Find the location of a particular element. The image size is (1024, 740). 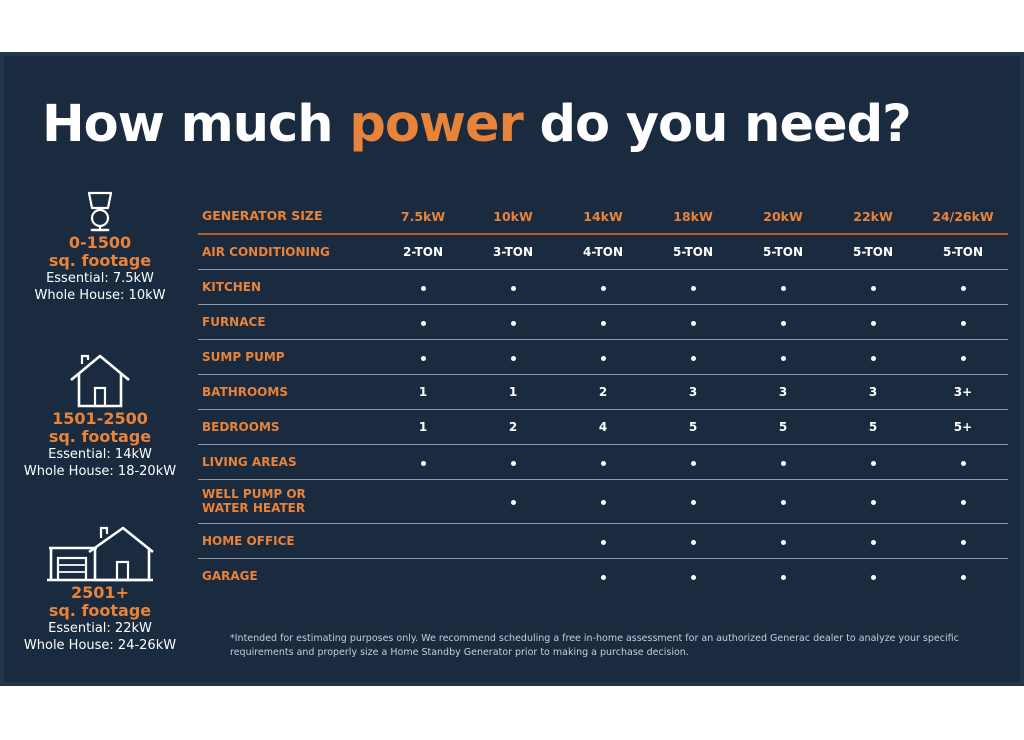

table-cell: 3+ is located at coordinates (963, 392).